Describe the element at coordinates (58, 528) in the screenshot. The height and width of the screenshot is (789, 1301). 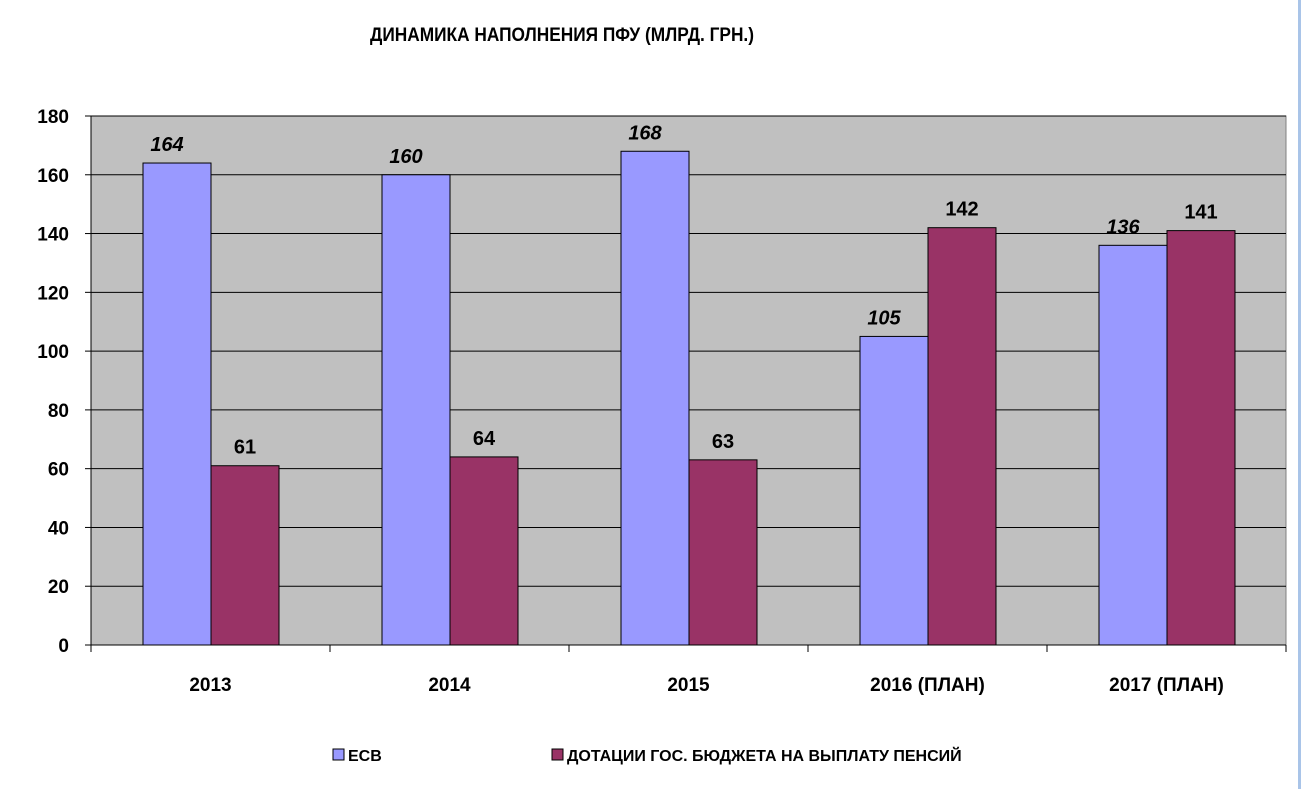
I see `y-tick-label: 40` at that location.